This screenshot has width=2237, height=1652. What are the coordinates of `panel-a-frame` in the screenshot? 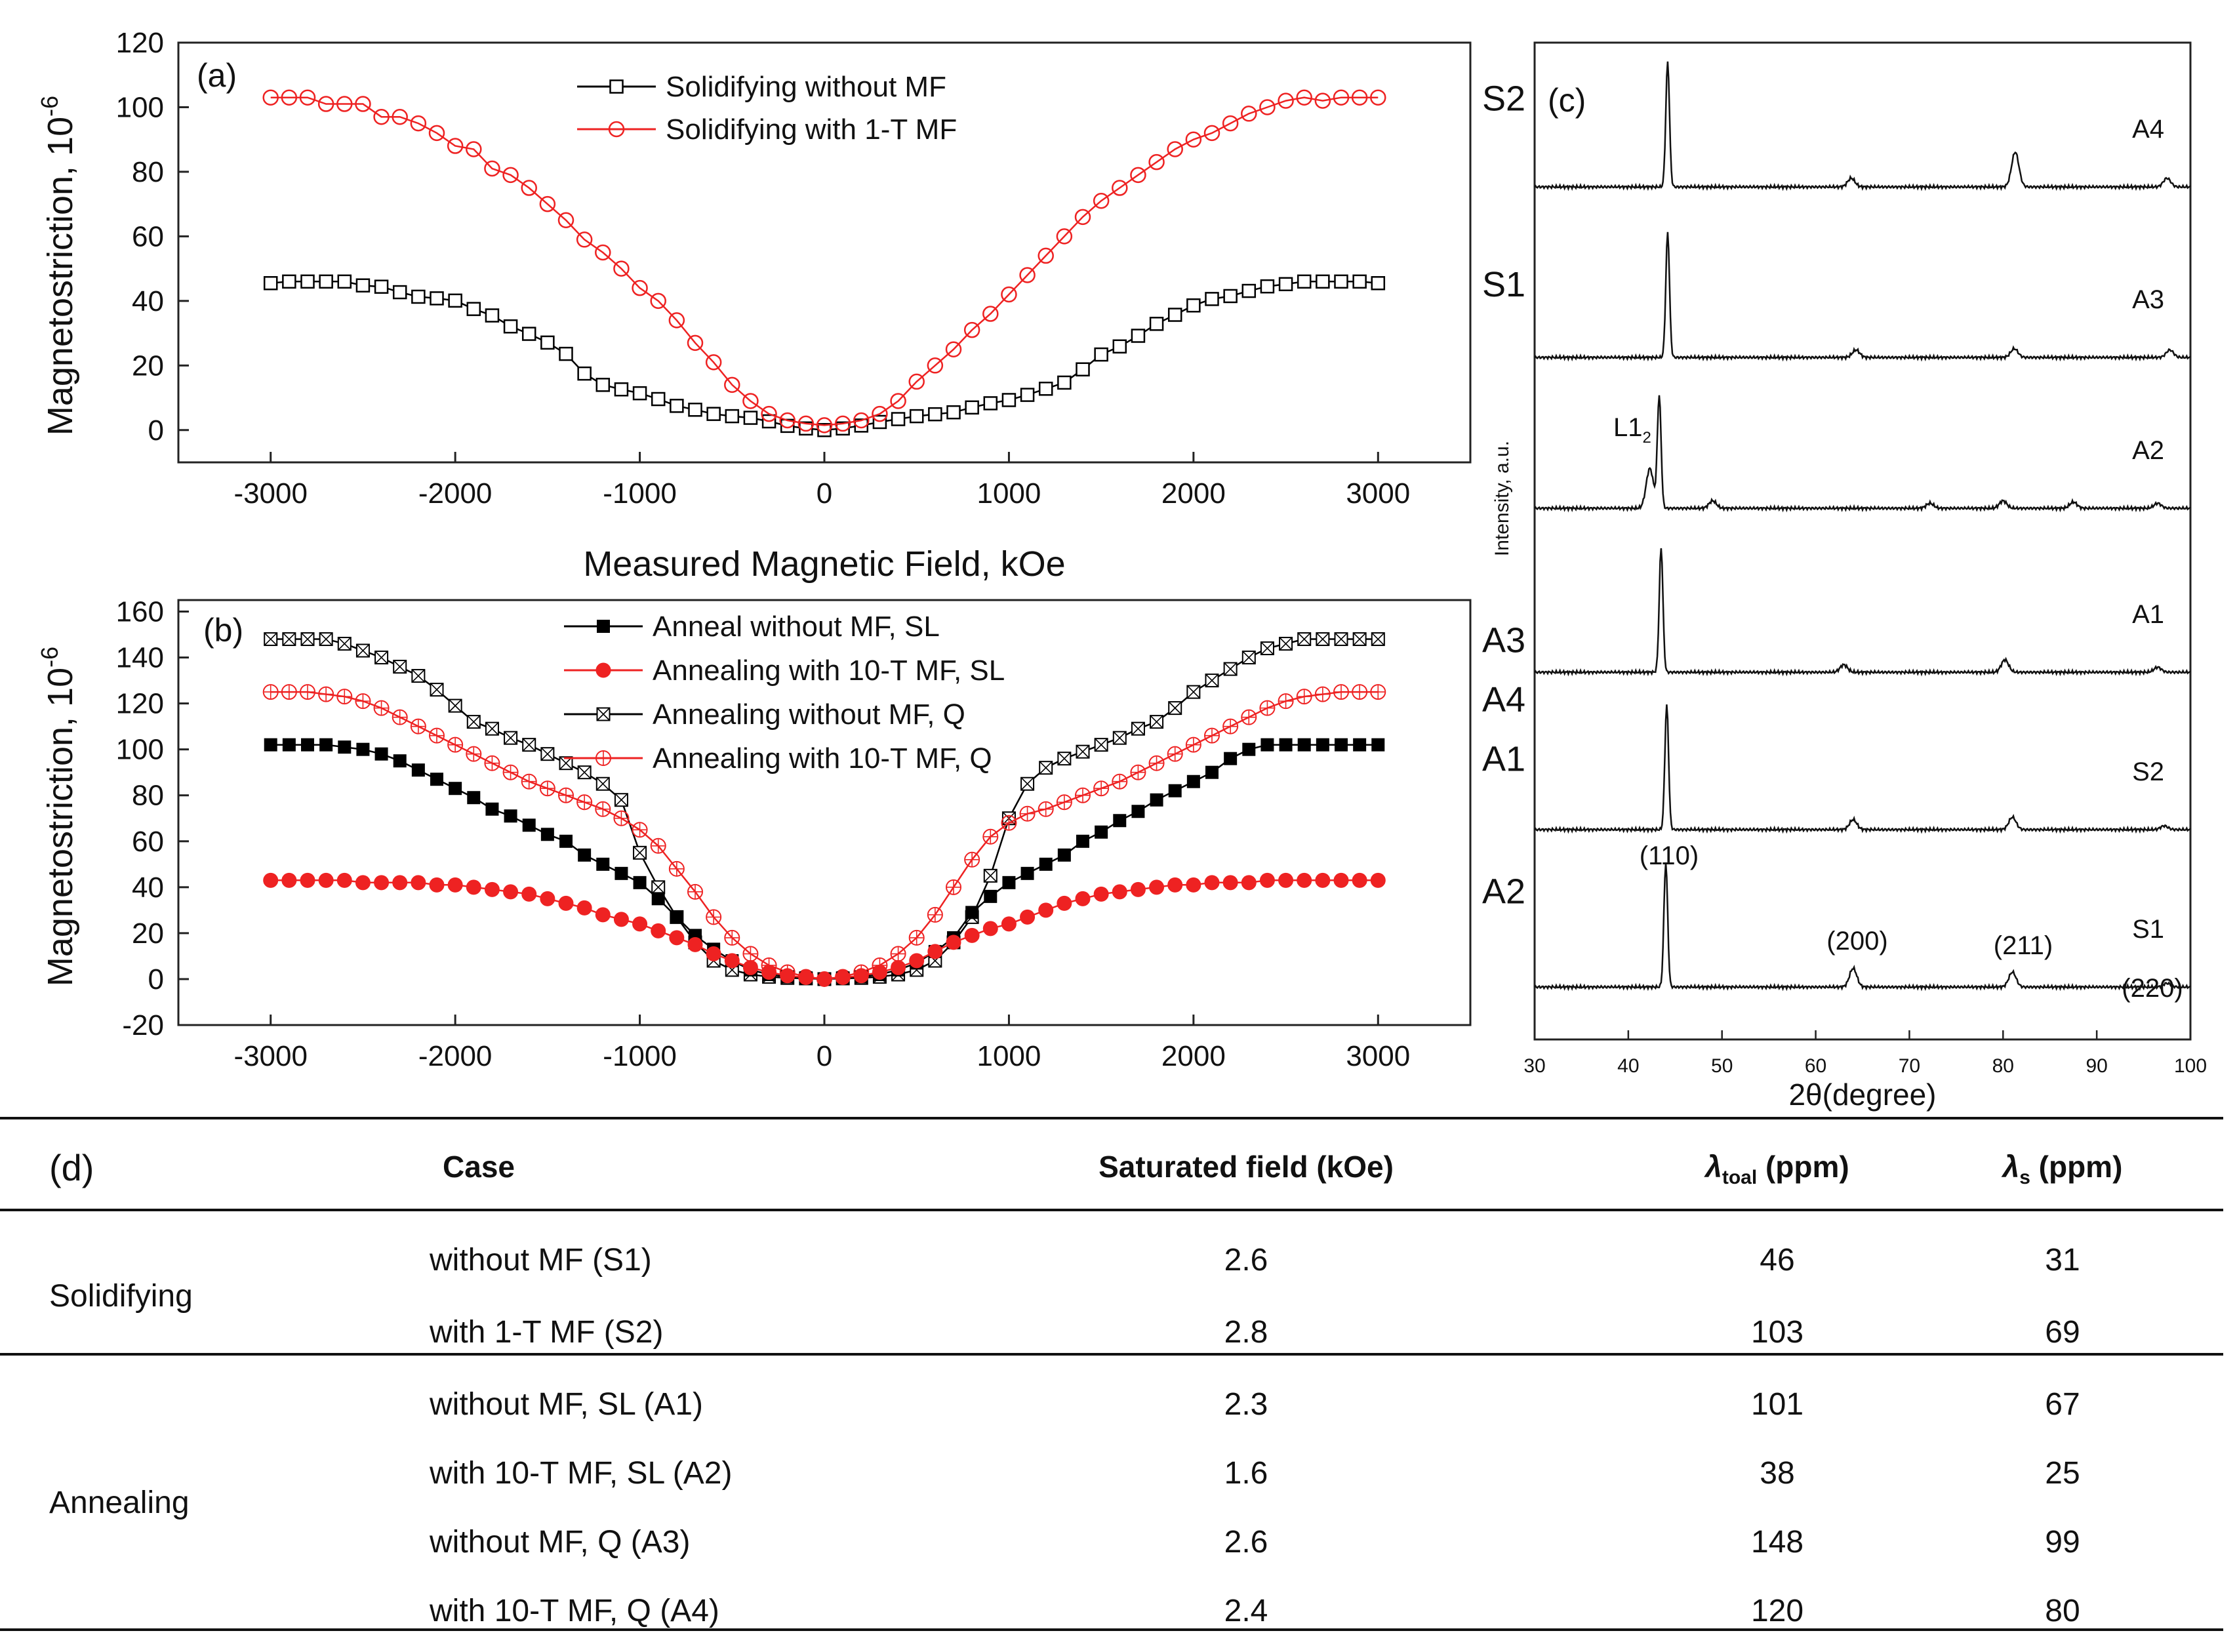 It's located at (824, 253).